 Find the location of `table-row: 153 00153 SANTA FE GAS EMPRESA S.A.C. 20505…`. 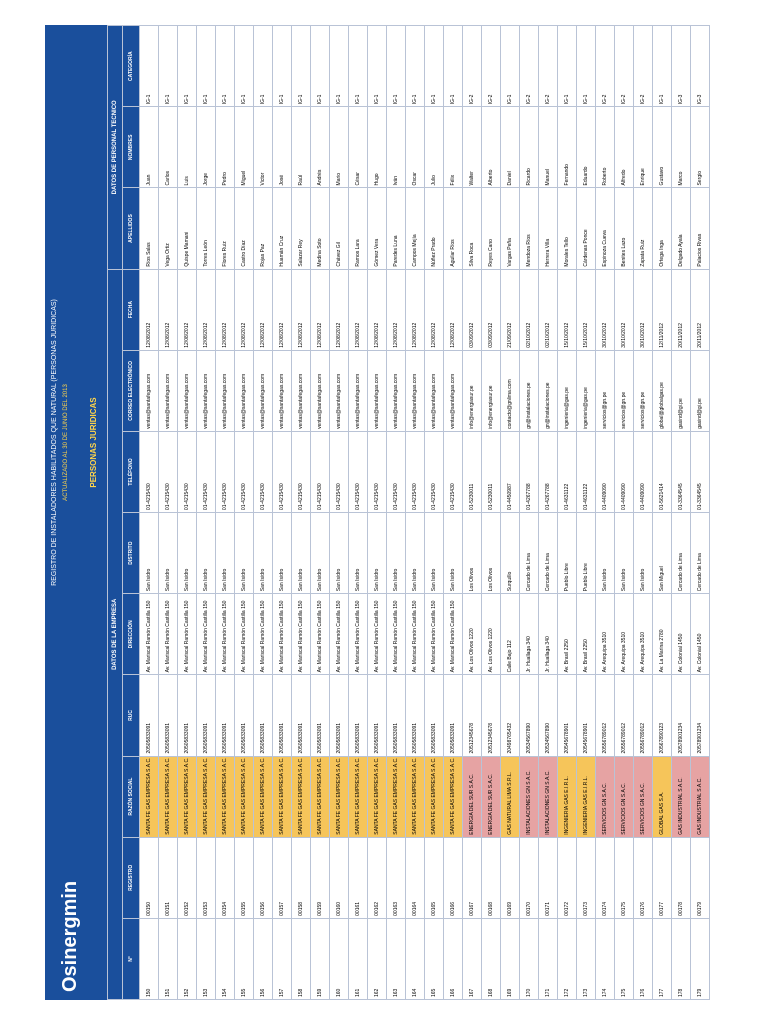

table-row: 153 00153 SANTA FE GAS EMPRESA S.A.C. 20505… is located at coordinates (206, 512).